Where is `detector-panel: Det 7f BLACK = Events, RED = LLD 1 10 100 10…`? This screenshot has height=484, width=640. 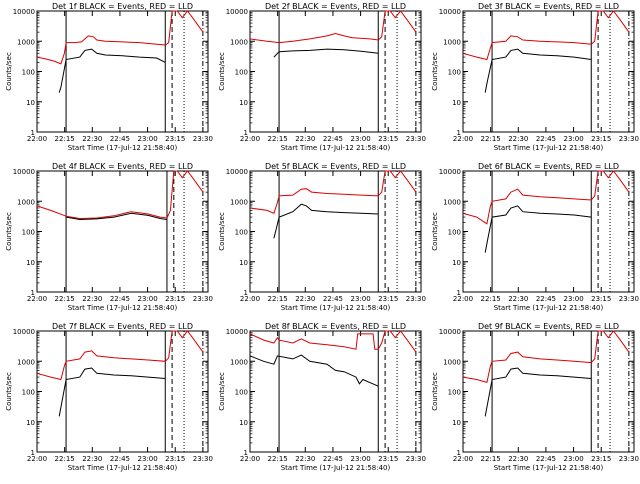
detector-panel: Det 7f BLACK = Events, RED = LLD 1 10 100 10… is located at coordinates (106, 400).